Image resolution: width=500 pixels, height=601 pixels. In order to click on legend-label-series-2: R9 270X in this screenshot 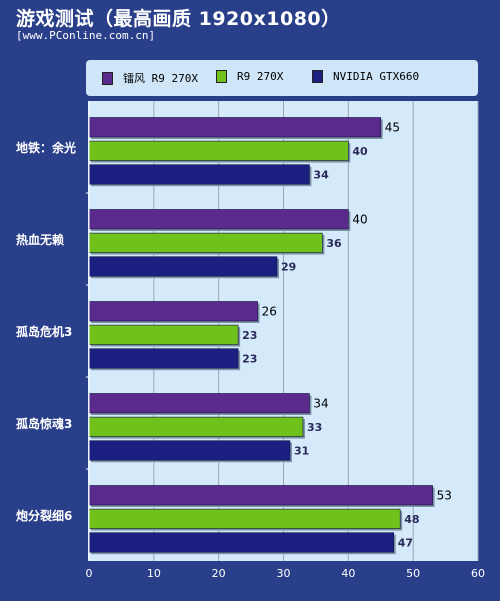, I will do `click(260, 76)`.